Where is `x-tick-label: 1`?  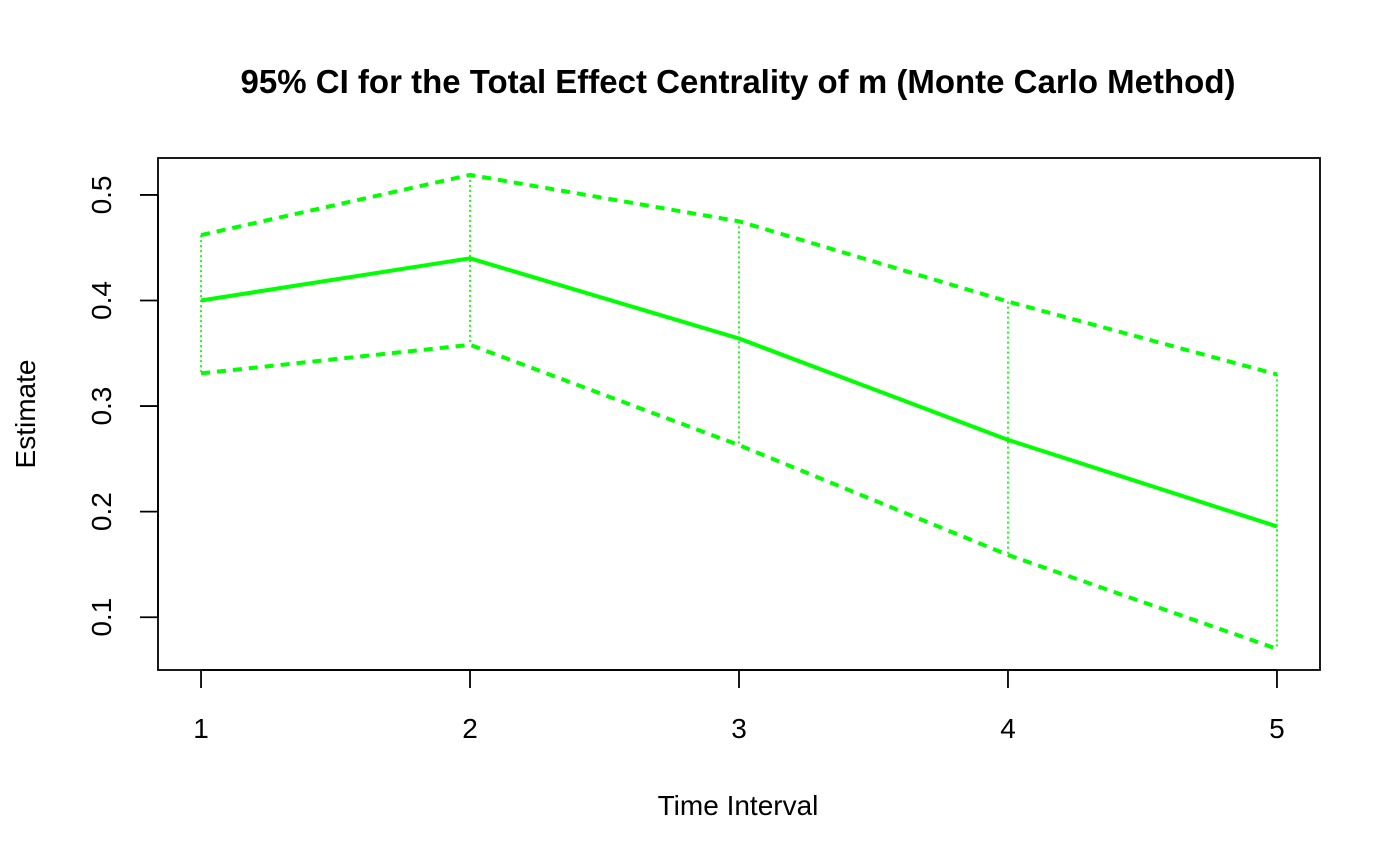
x-tick-label: 1 is located at coordinates (201, 728).